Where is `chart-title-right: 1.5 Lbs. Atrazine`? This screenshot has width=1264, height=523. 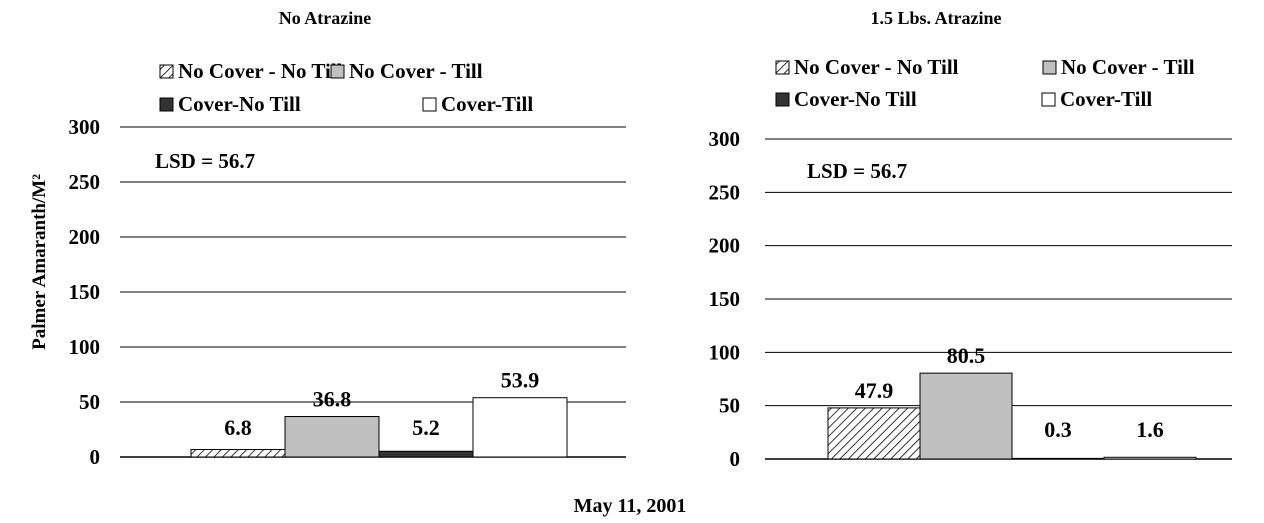
chart-title-right: 1.5 Lbs. Atrazine is located at coordinates (935, 18).